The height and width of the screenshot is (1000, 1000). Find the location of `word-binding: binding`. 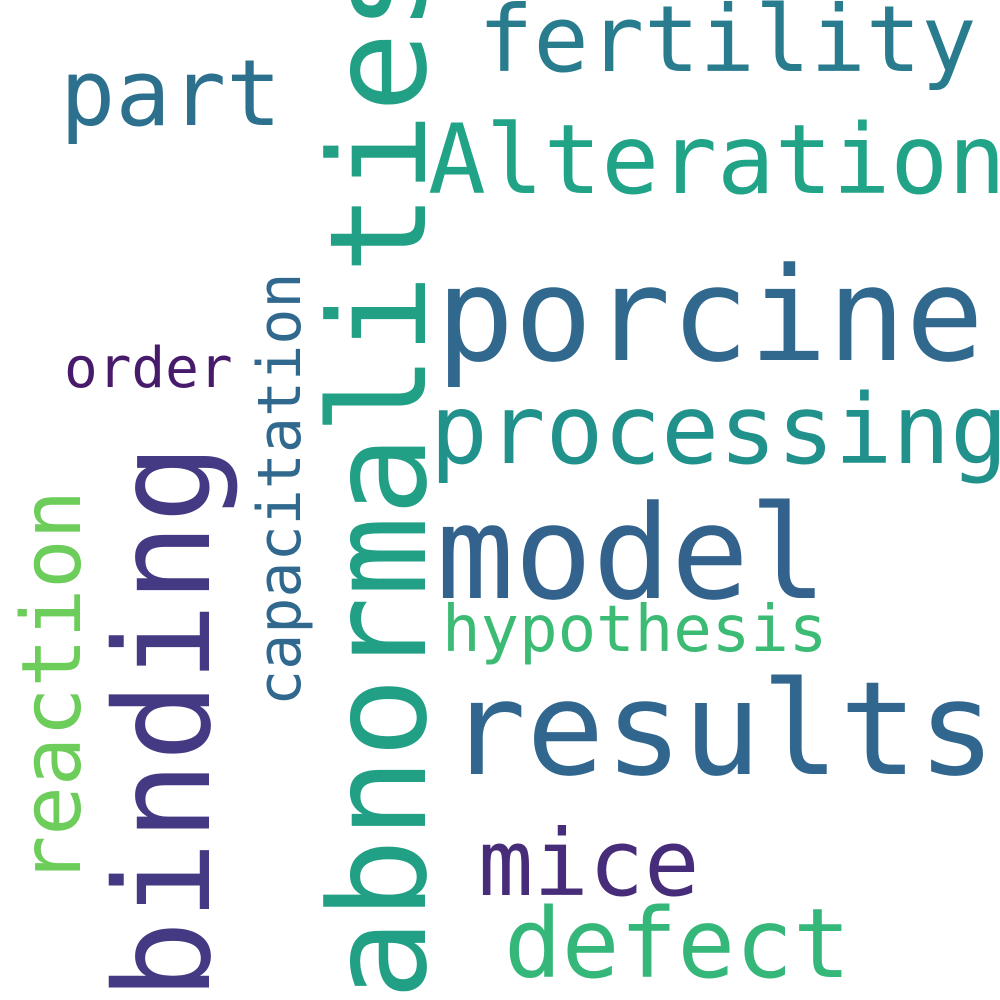

word-binding: binding is located at coordinates (164, 721).